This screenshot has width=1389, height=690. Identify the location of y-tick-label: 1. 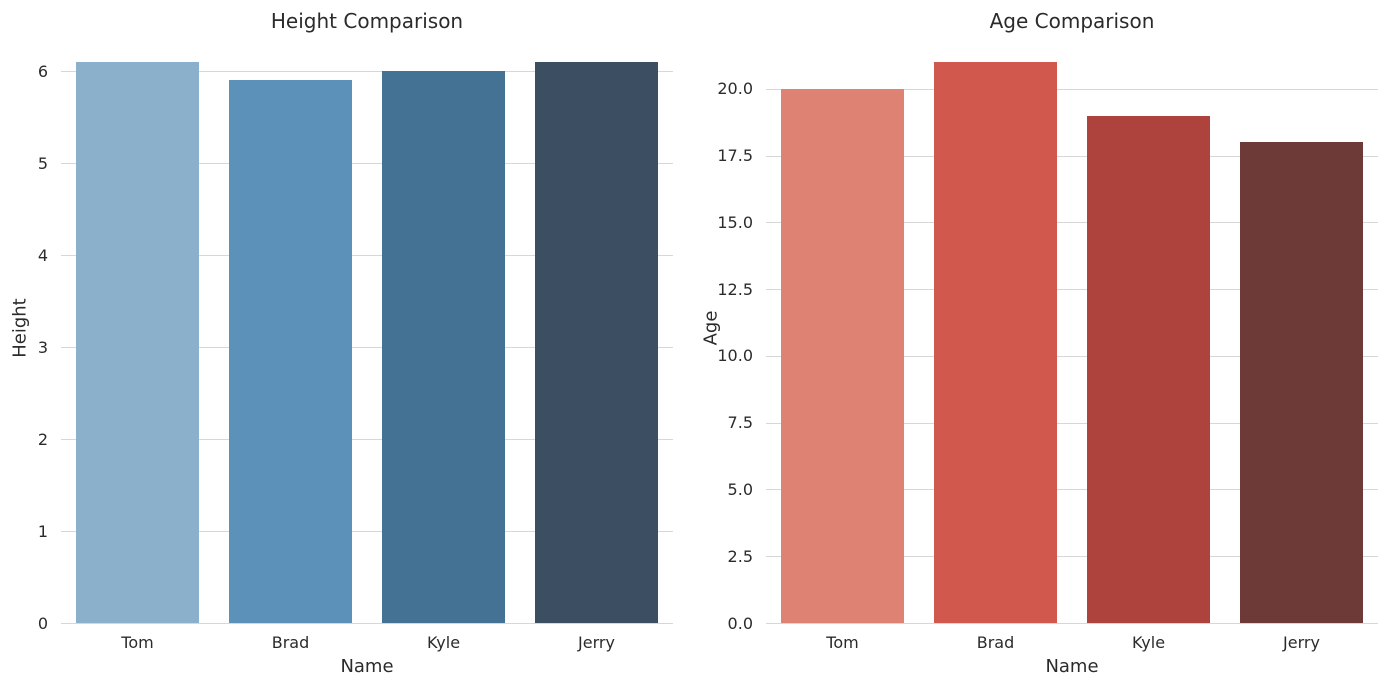
(42, 531).